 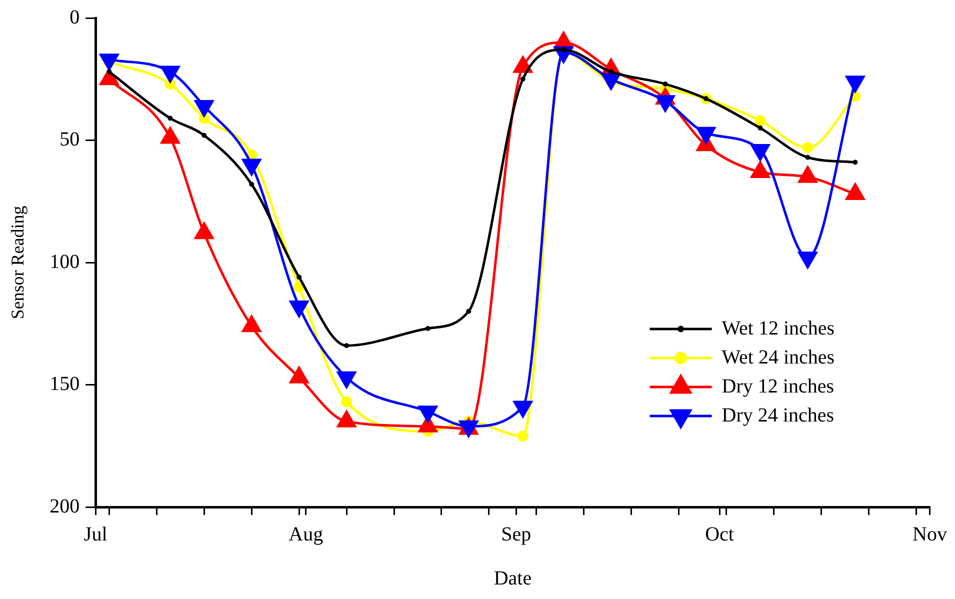 What do you see at coordinates (75, 17) in the screenshot?
I see `y-tick-label: 0` at bounding box center [75, 17].